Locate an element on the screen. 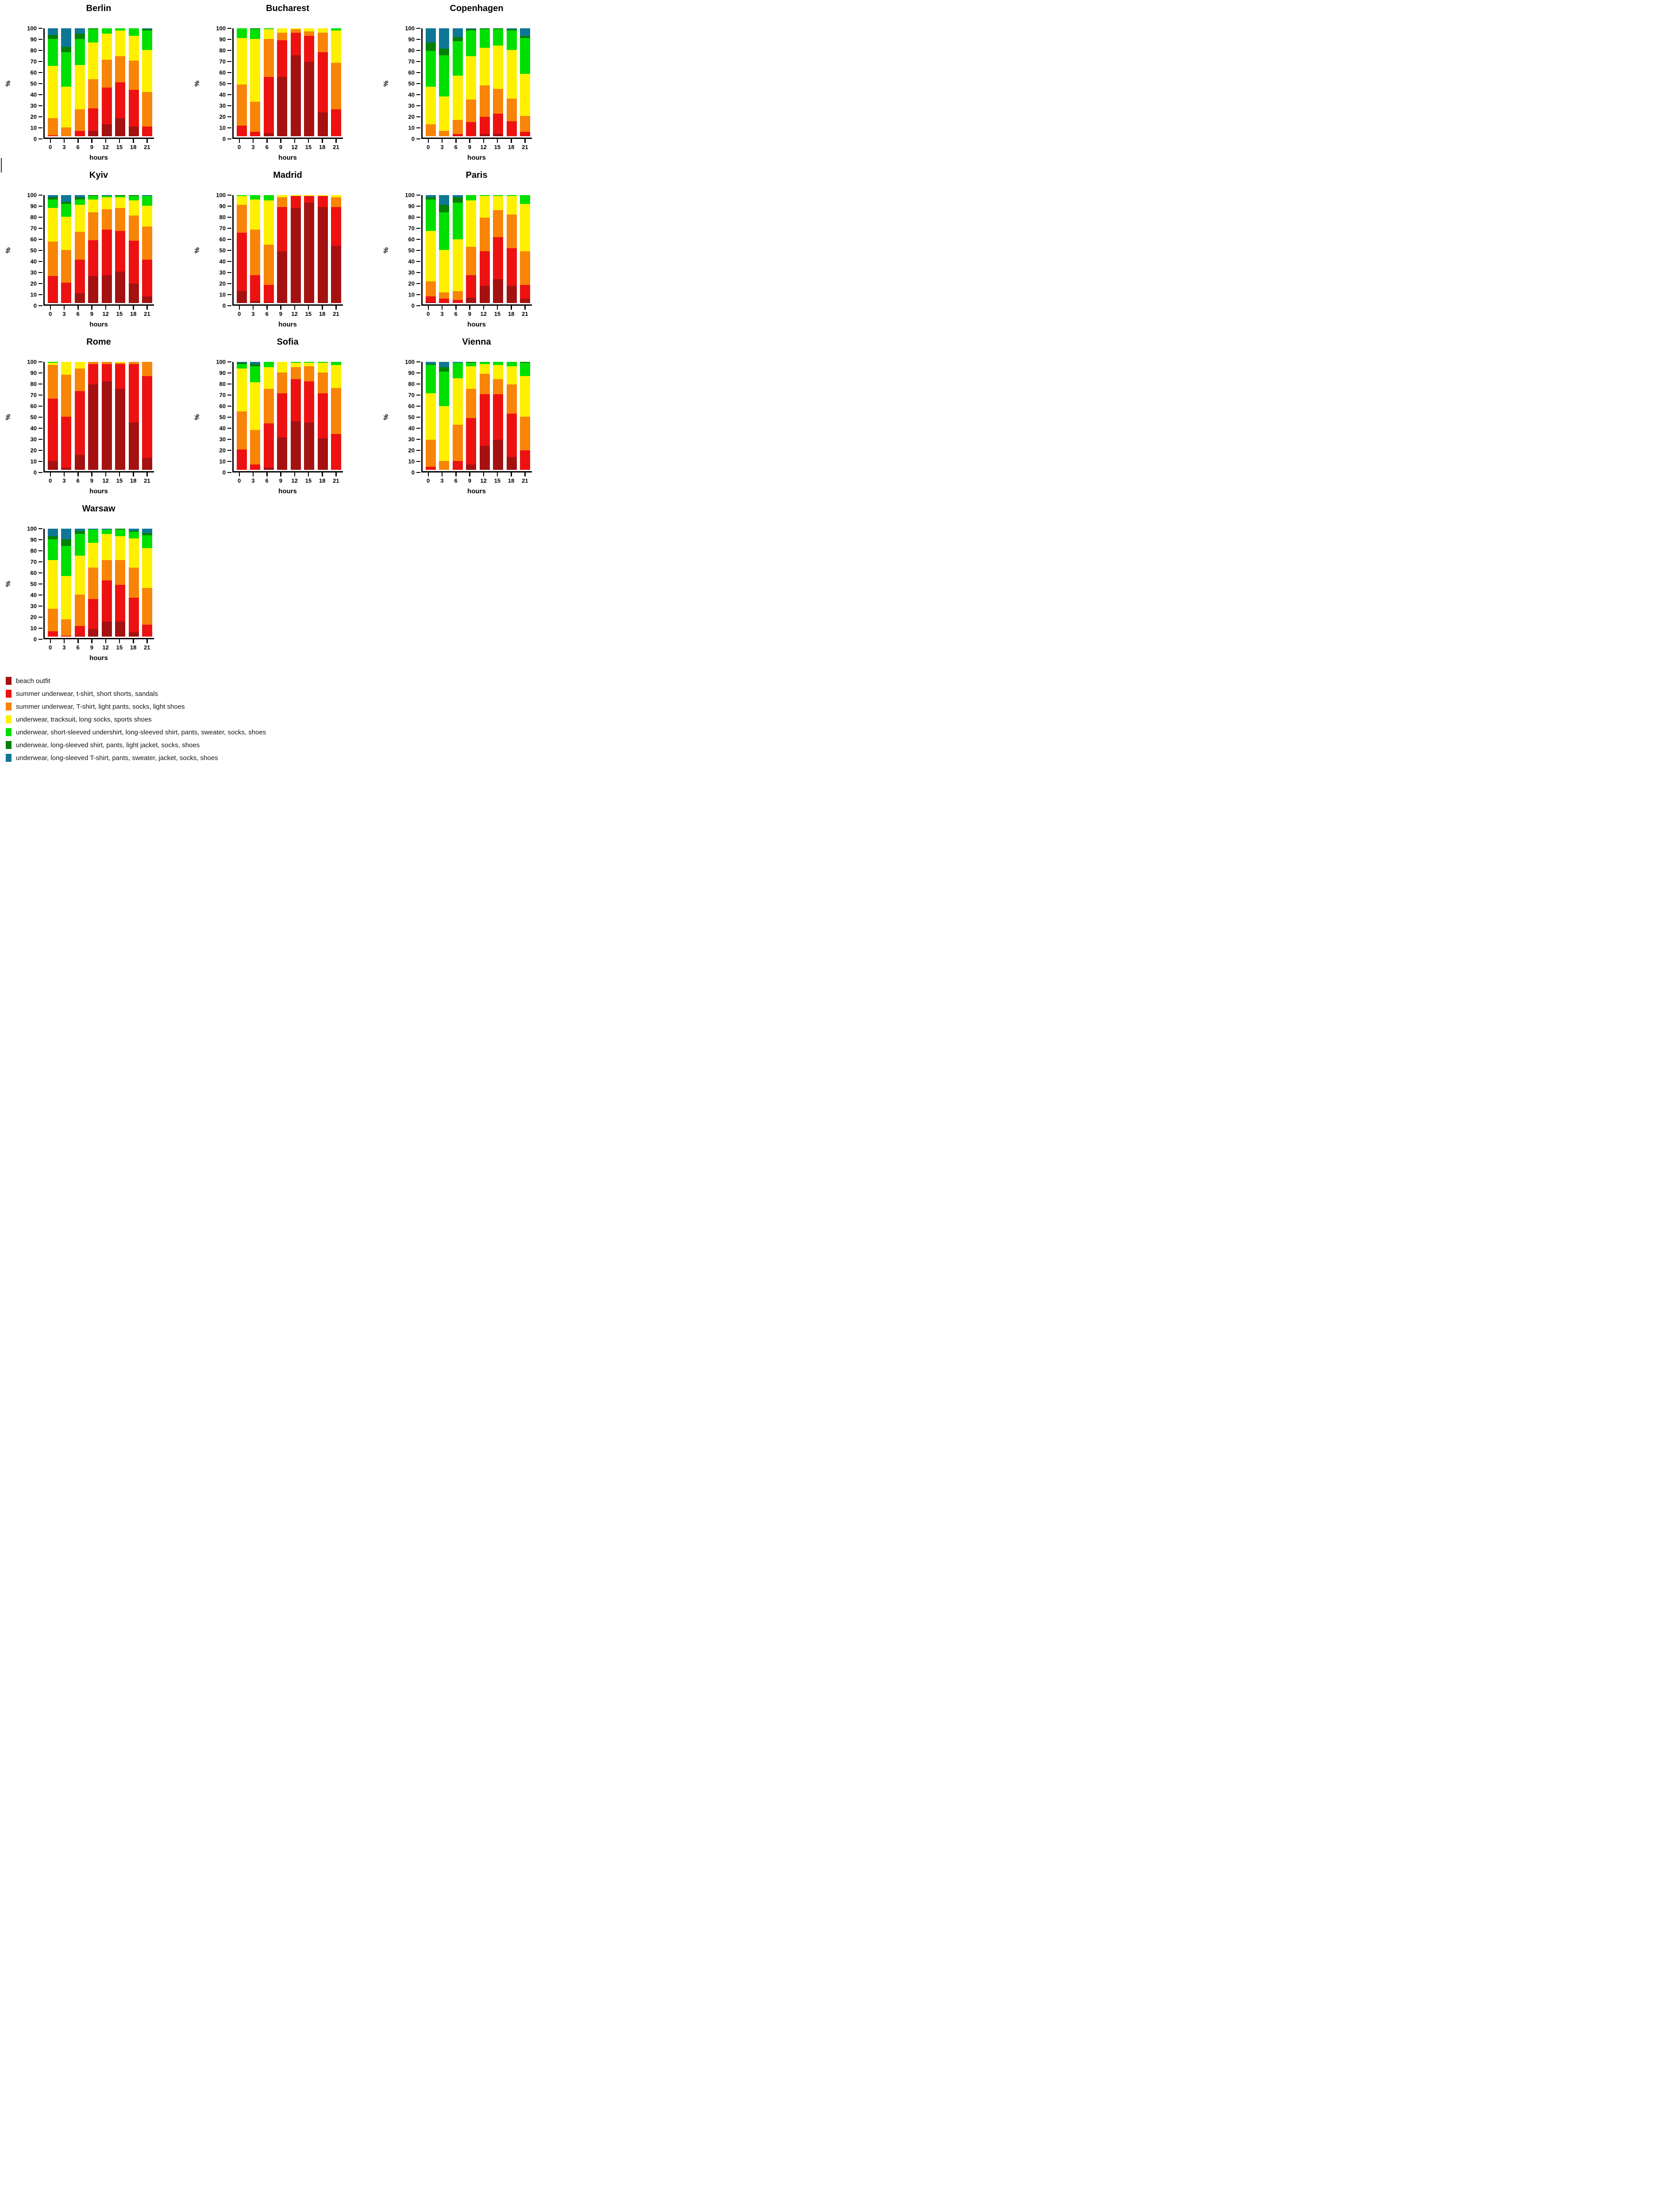 The height and width of the screenshot is (2212, 1655). chart-title: Sofia is located at coordinates (288, 342).